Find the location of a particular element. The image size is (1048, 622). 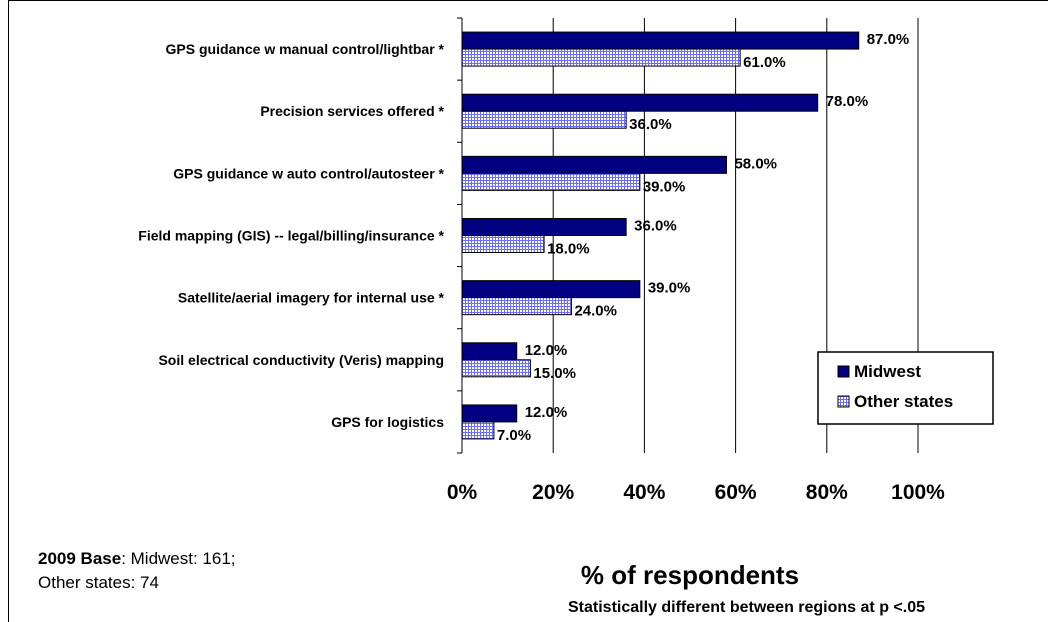

legend-box is located at coordinates (905, 388).